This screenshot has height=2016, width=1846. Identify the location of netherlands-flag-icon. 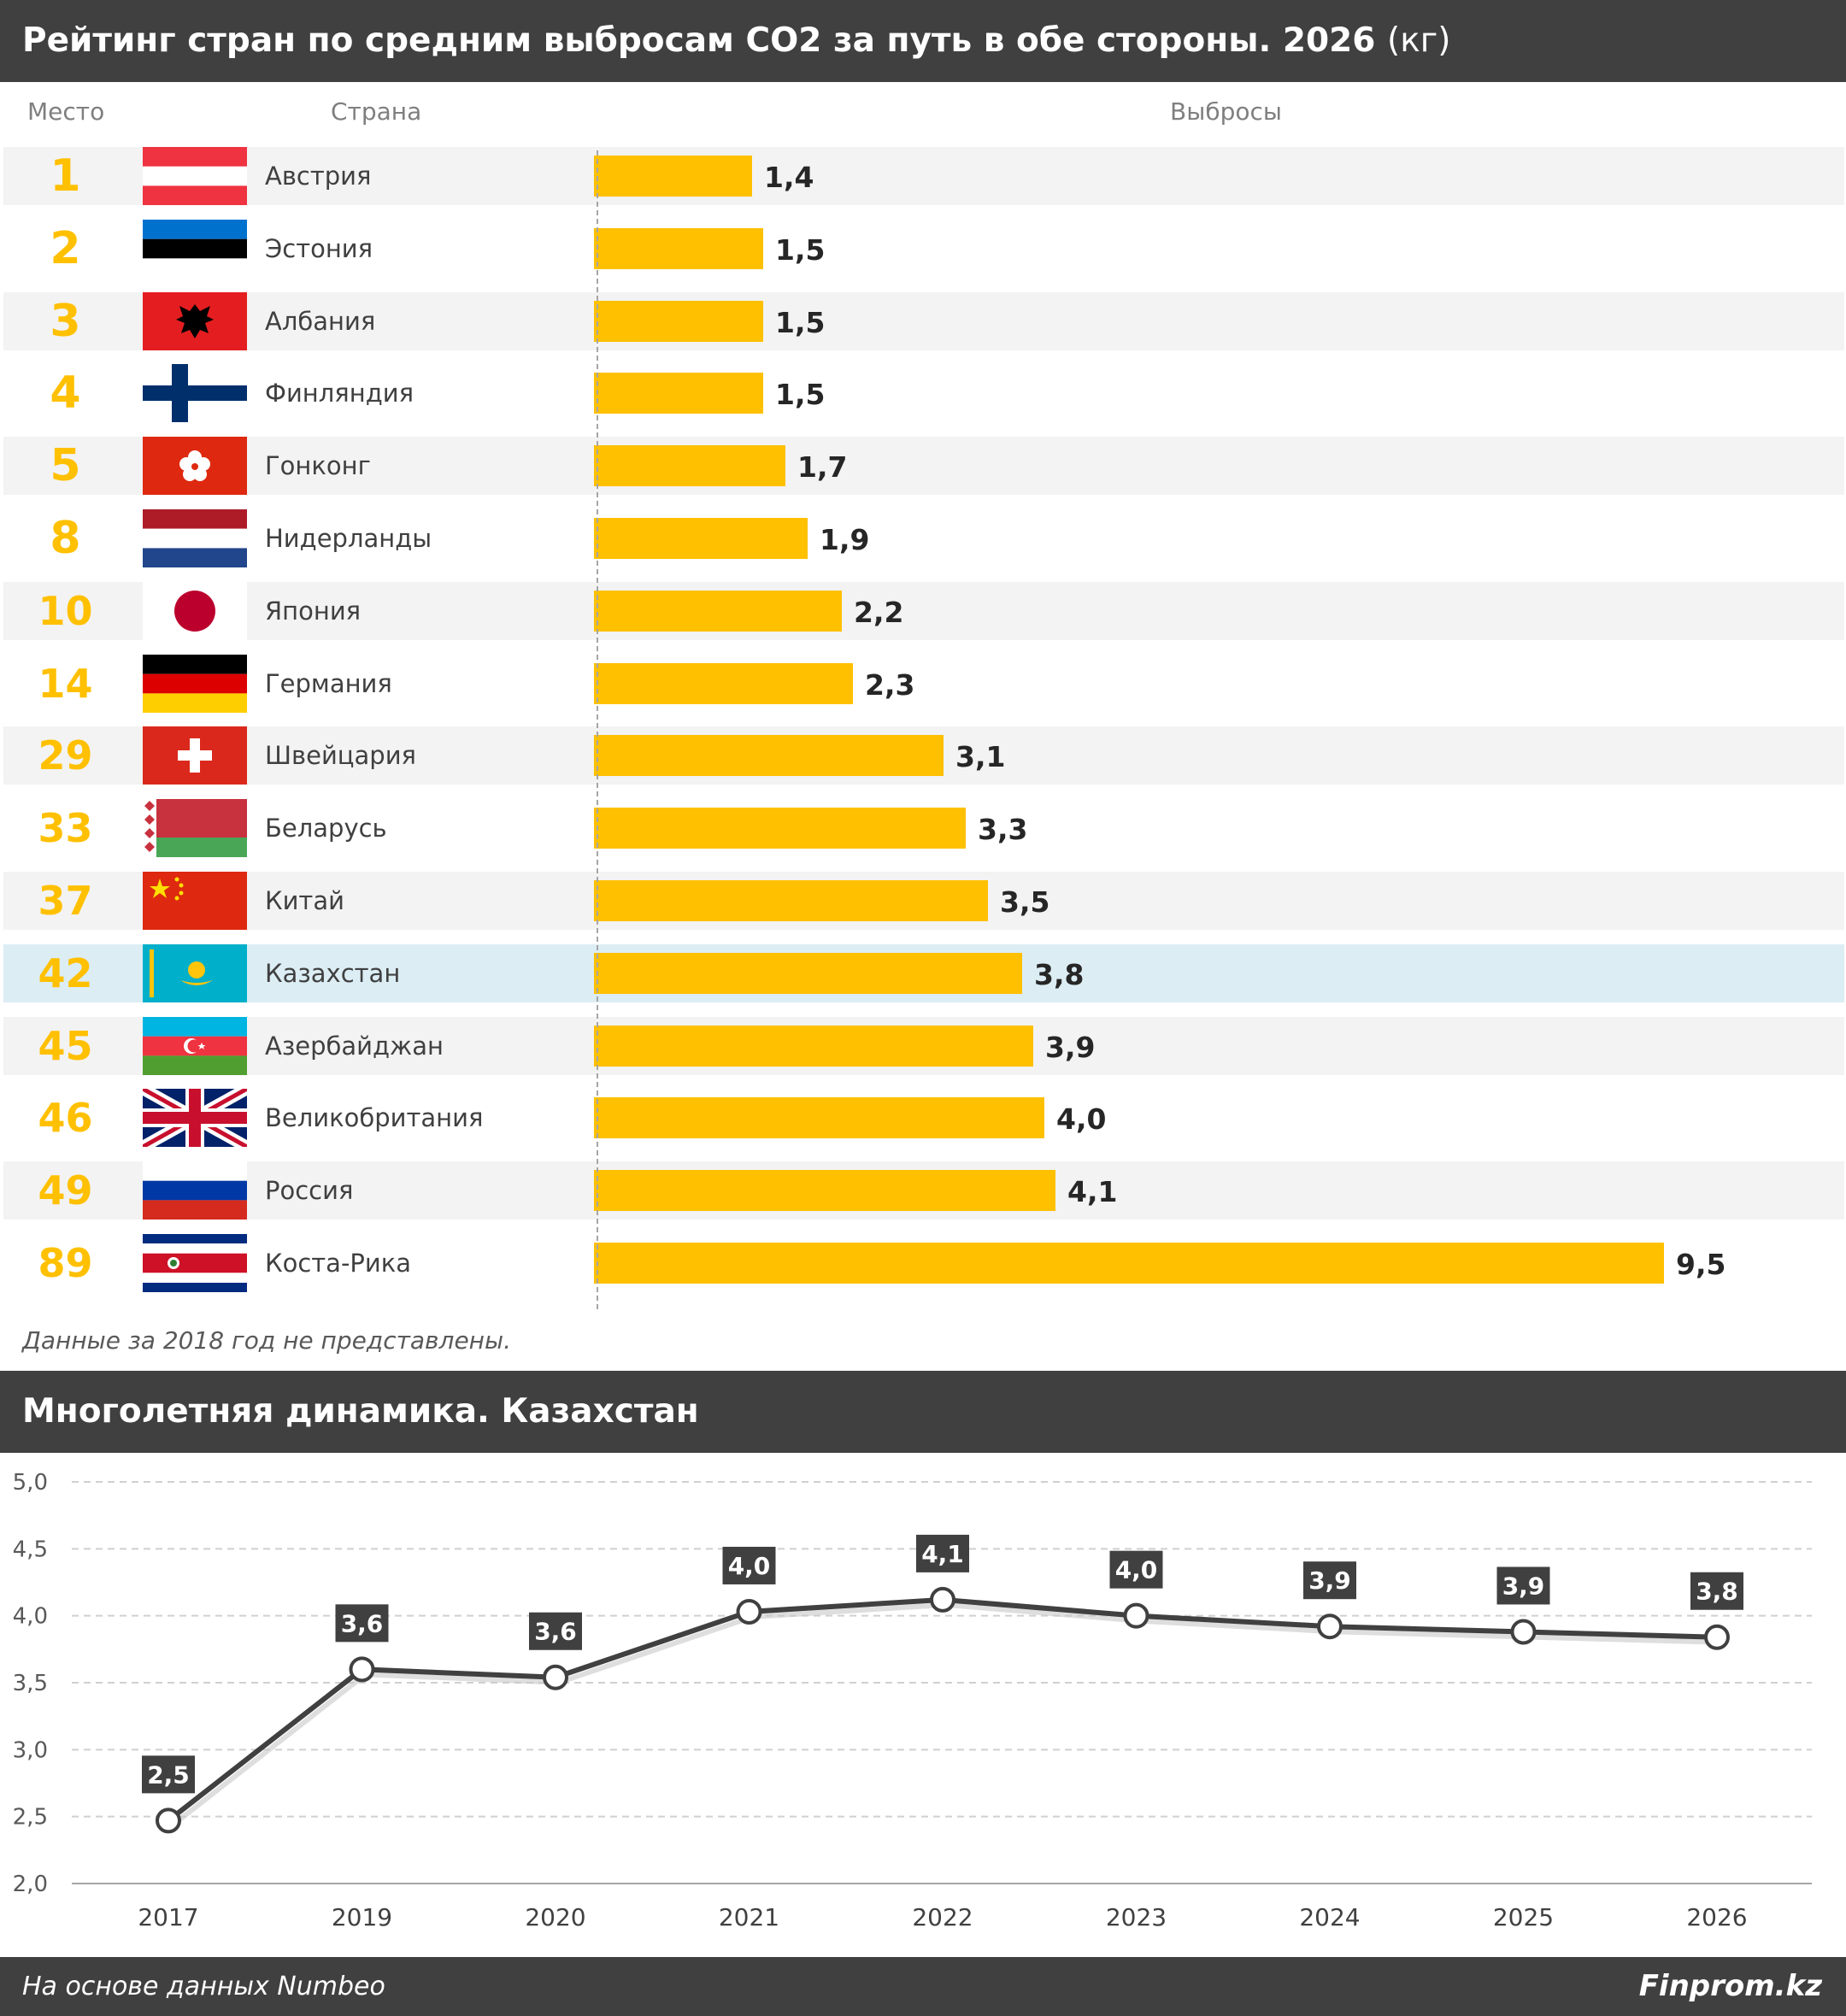
(195, 538).